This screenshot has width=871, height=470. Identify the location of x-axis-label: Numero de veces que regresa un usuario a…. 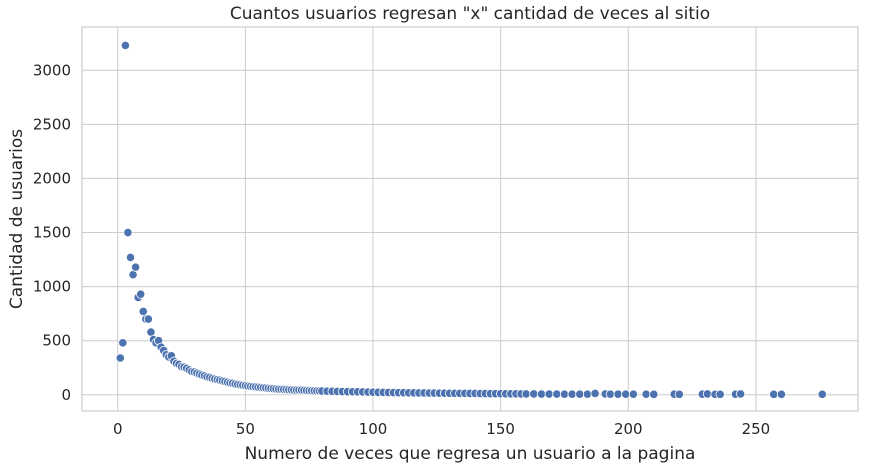
(470, 454).